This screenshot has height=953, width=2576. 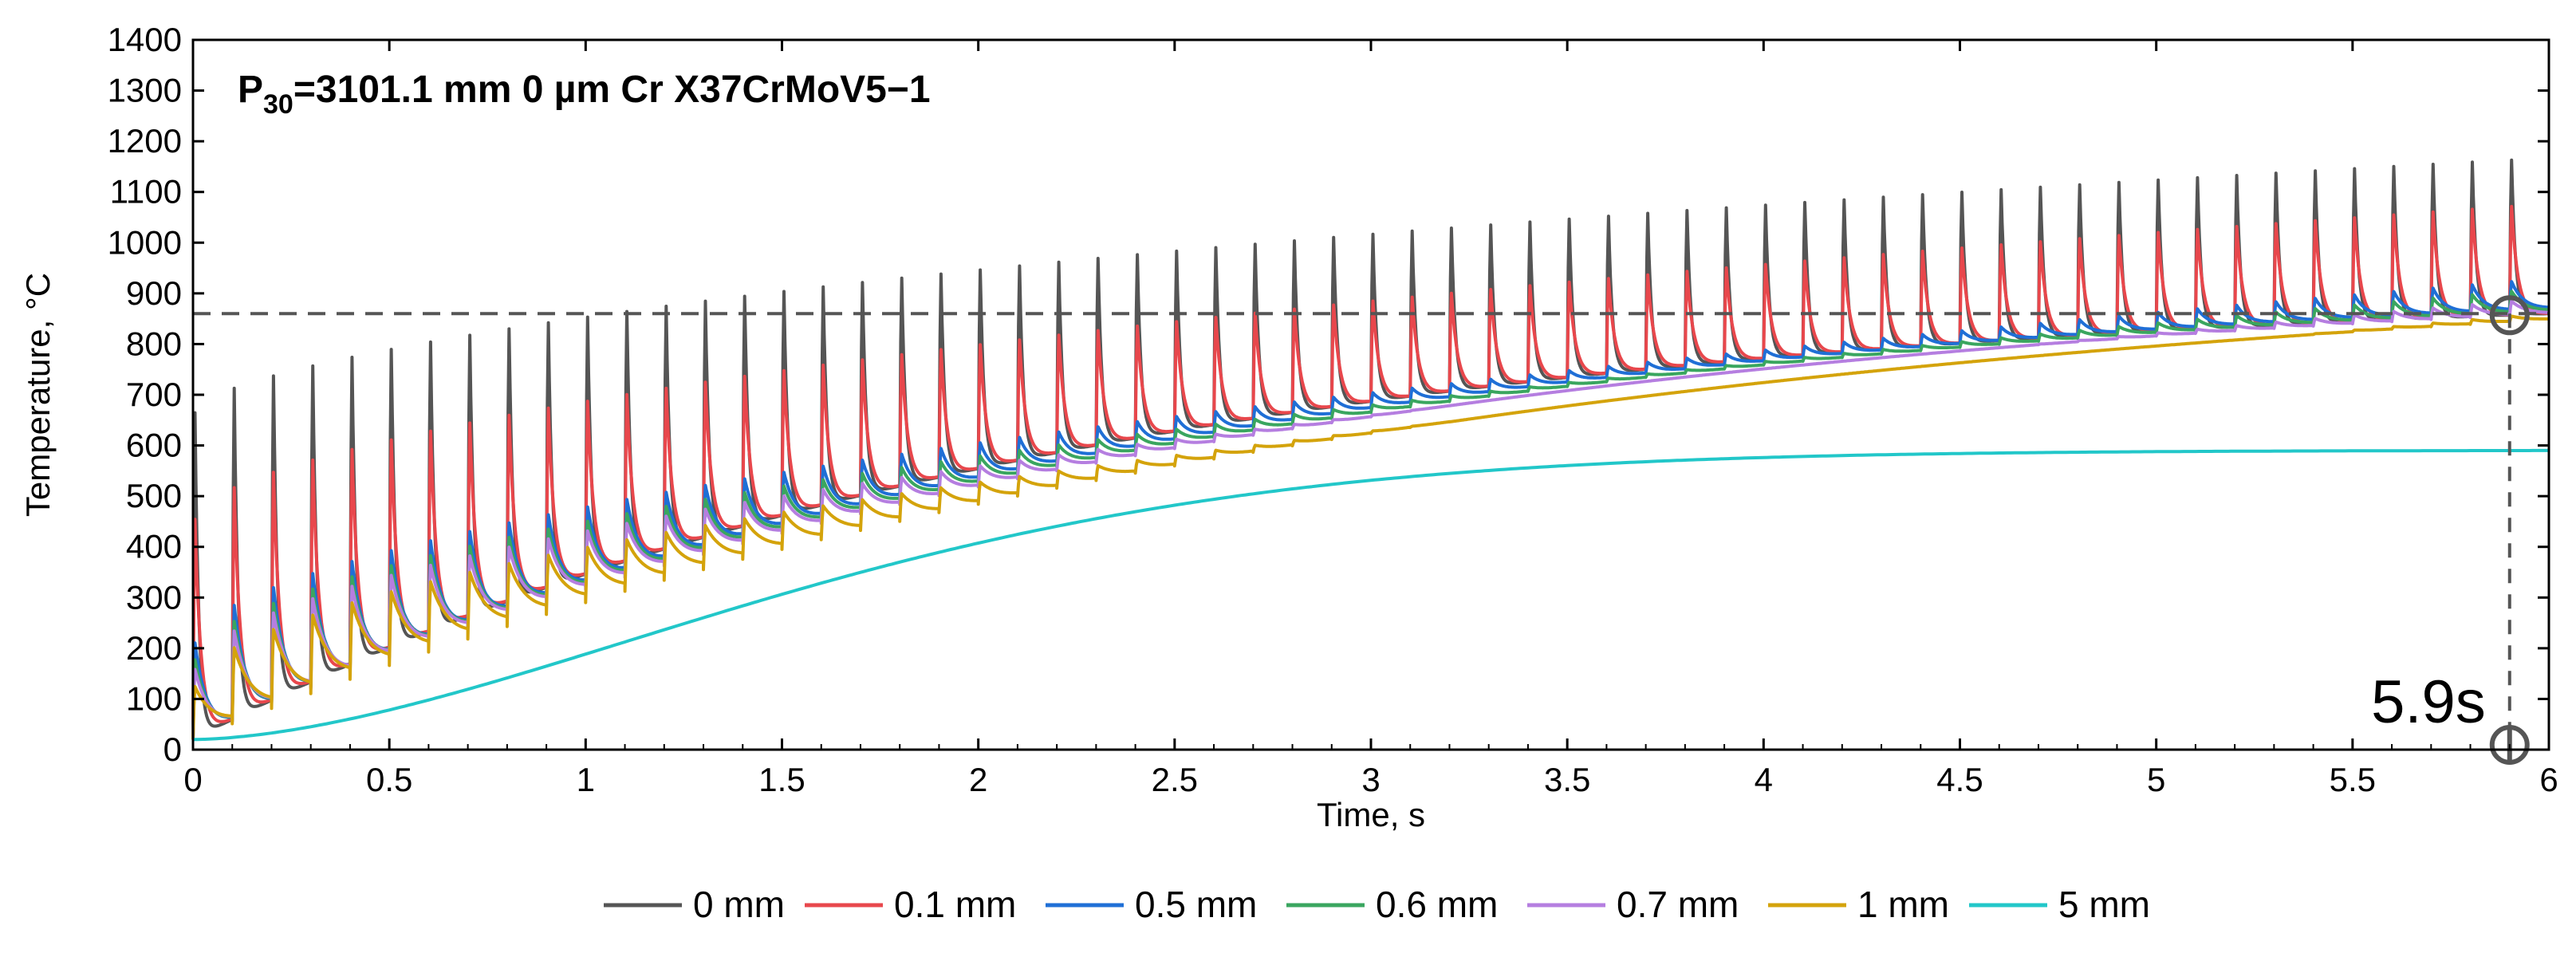 What do you see at coordinates (2428, 702) in the screenshot?
I see `annotation-label: 5.9s` at bounding box center [2428, 702].